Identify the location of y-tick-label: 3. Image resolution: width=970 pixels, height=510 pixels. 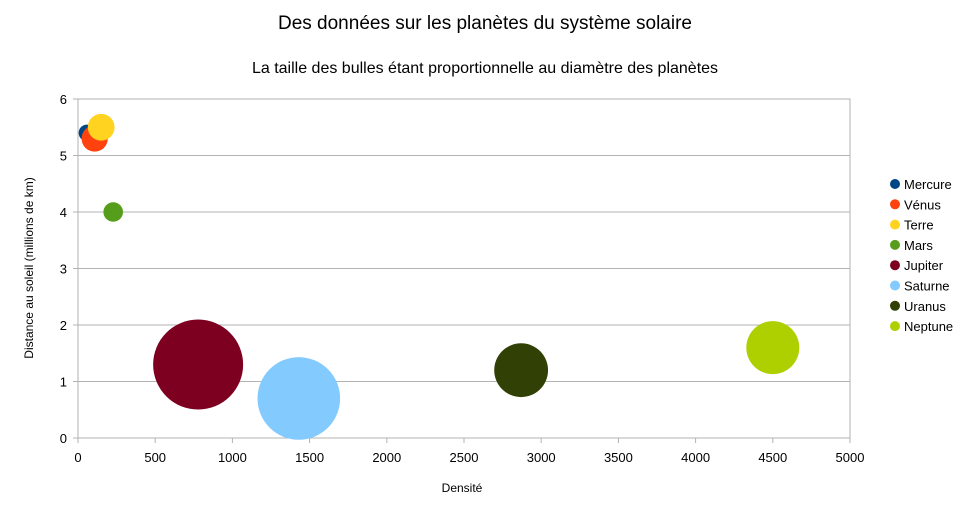
(63, 269).